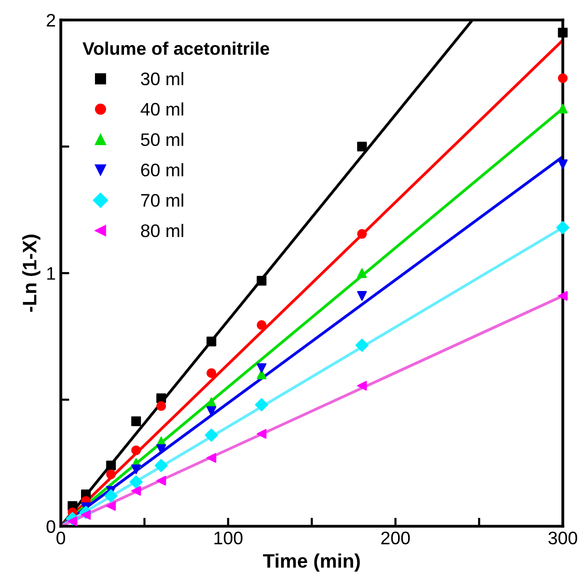  I want to click on y-tick-label: 1, so click(51, 273).